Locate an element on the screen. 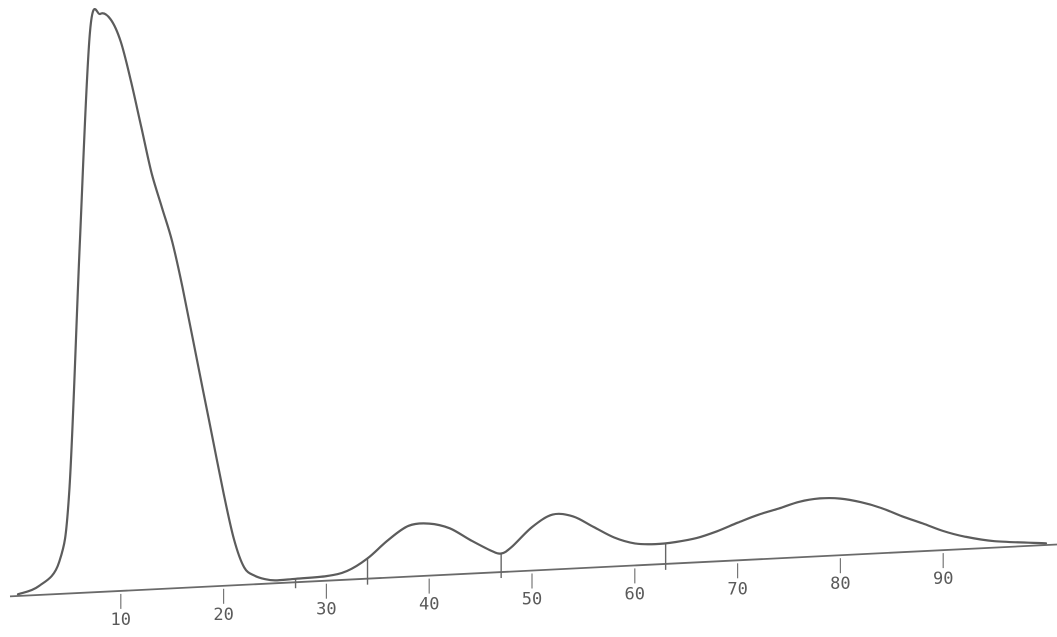 The width and height of the screenshot is (1057, 637). x-tick-label-1: 20 is located at coordinates (223, 615).